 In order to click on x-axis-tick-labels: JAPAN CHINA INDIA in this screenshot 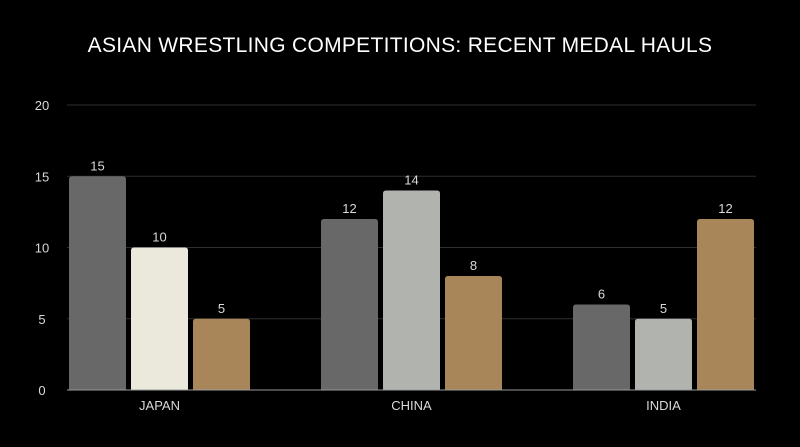, I will do `click(410, 405)`.